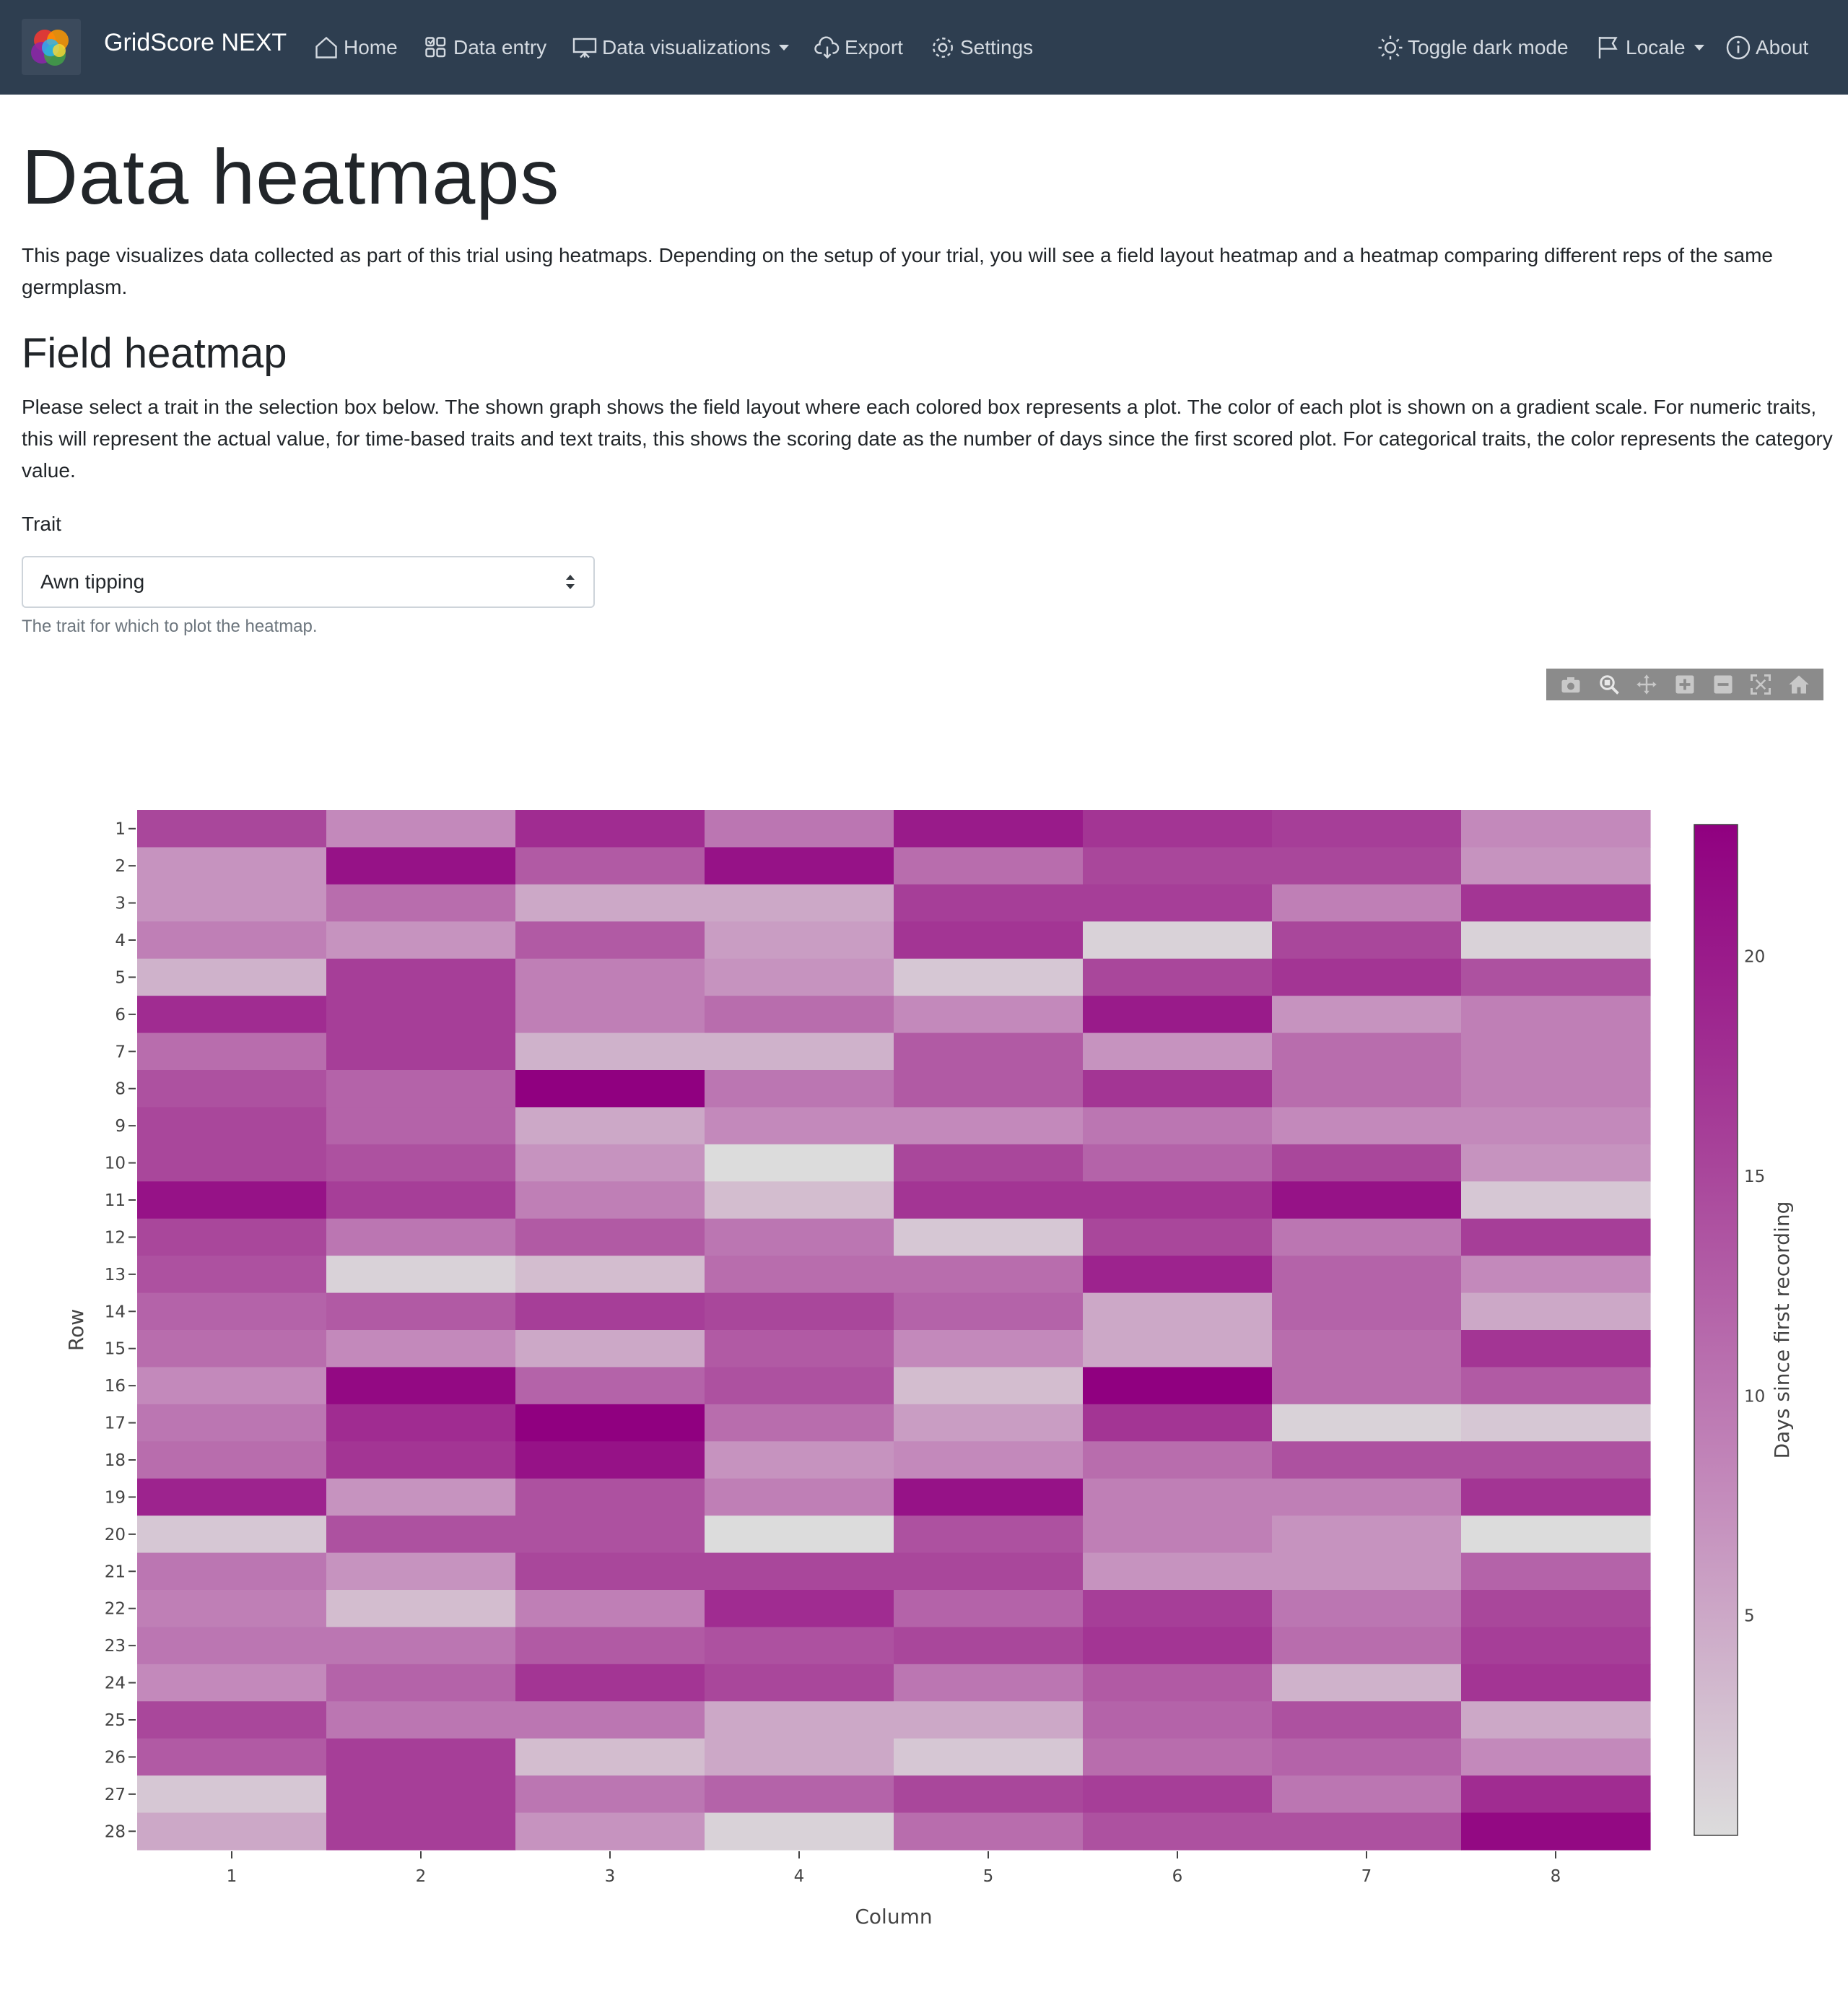  I want to click on nav-data-entry: Data entry, so click(484, 48).